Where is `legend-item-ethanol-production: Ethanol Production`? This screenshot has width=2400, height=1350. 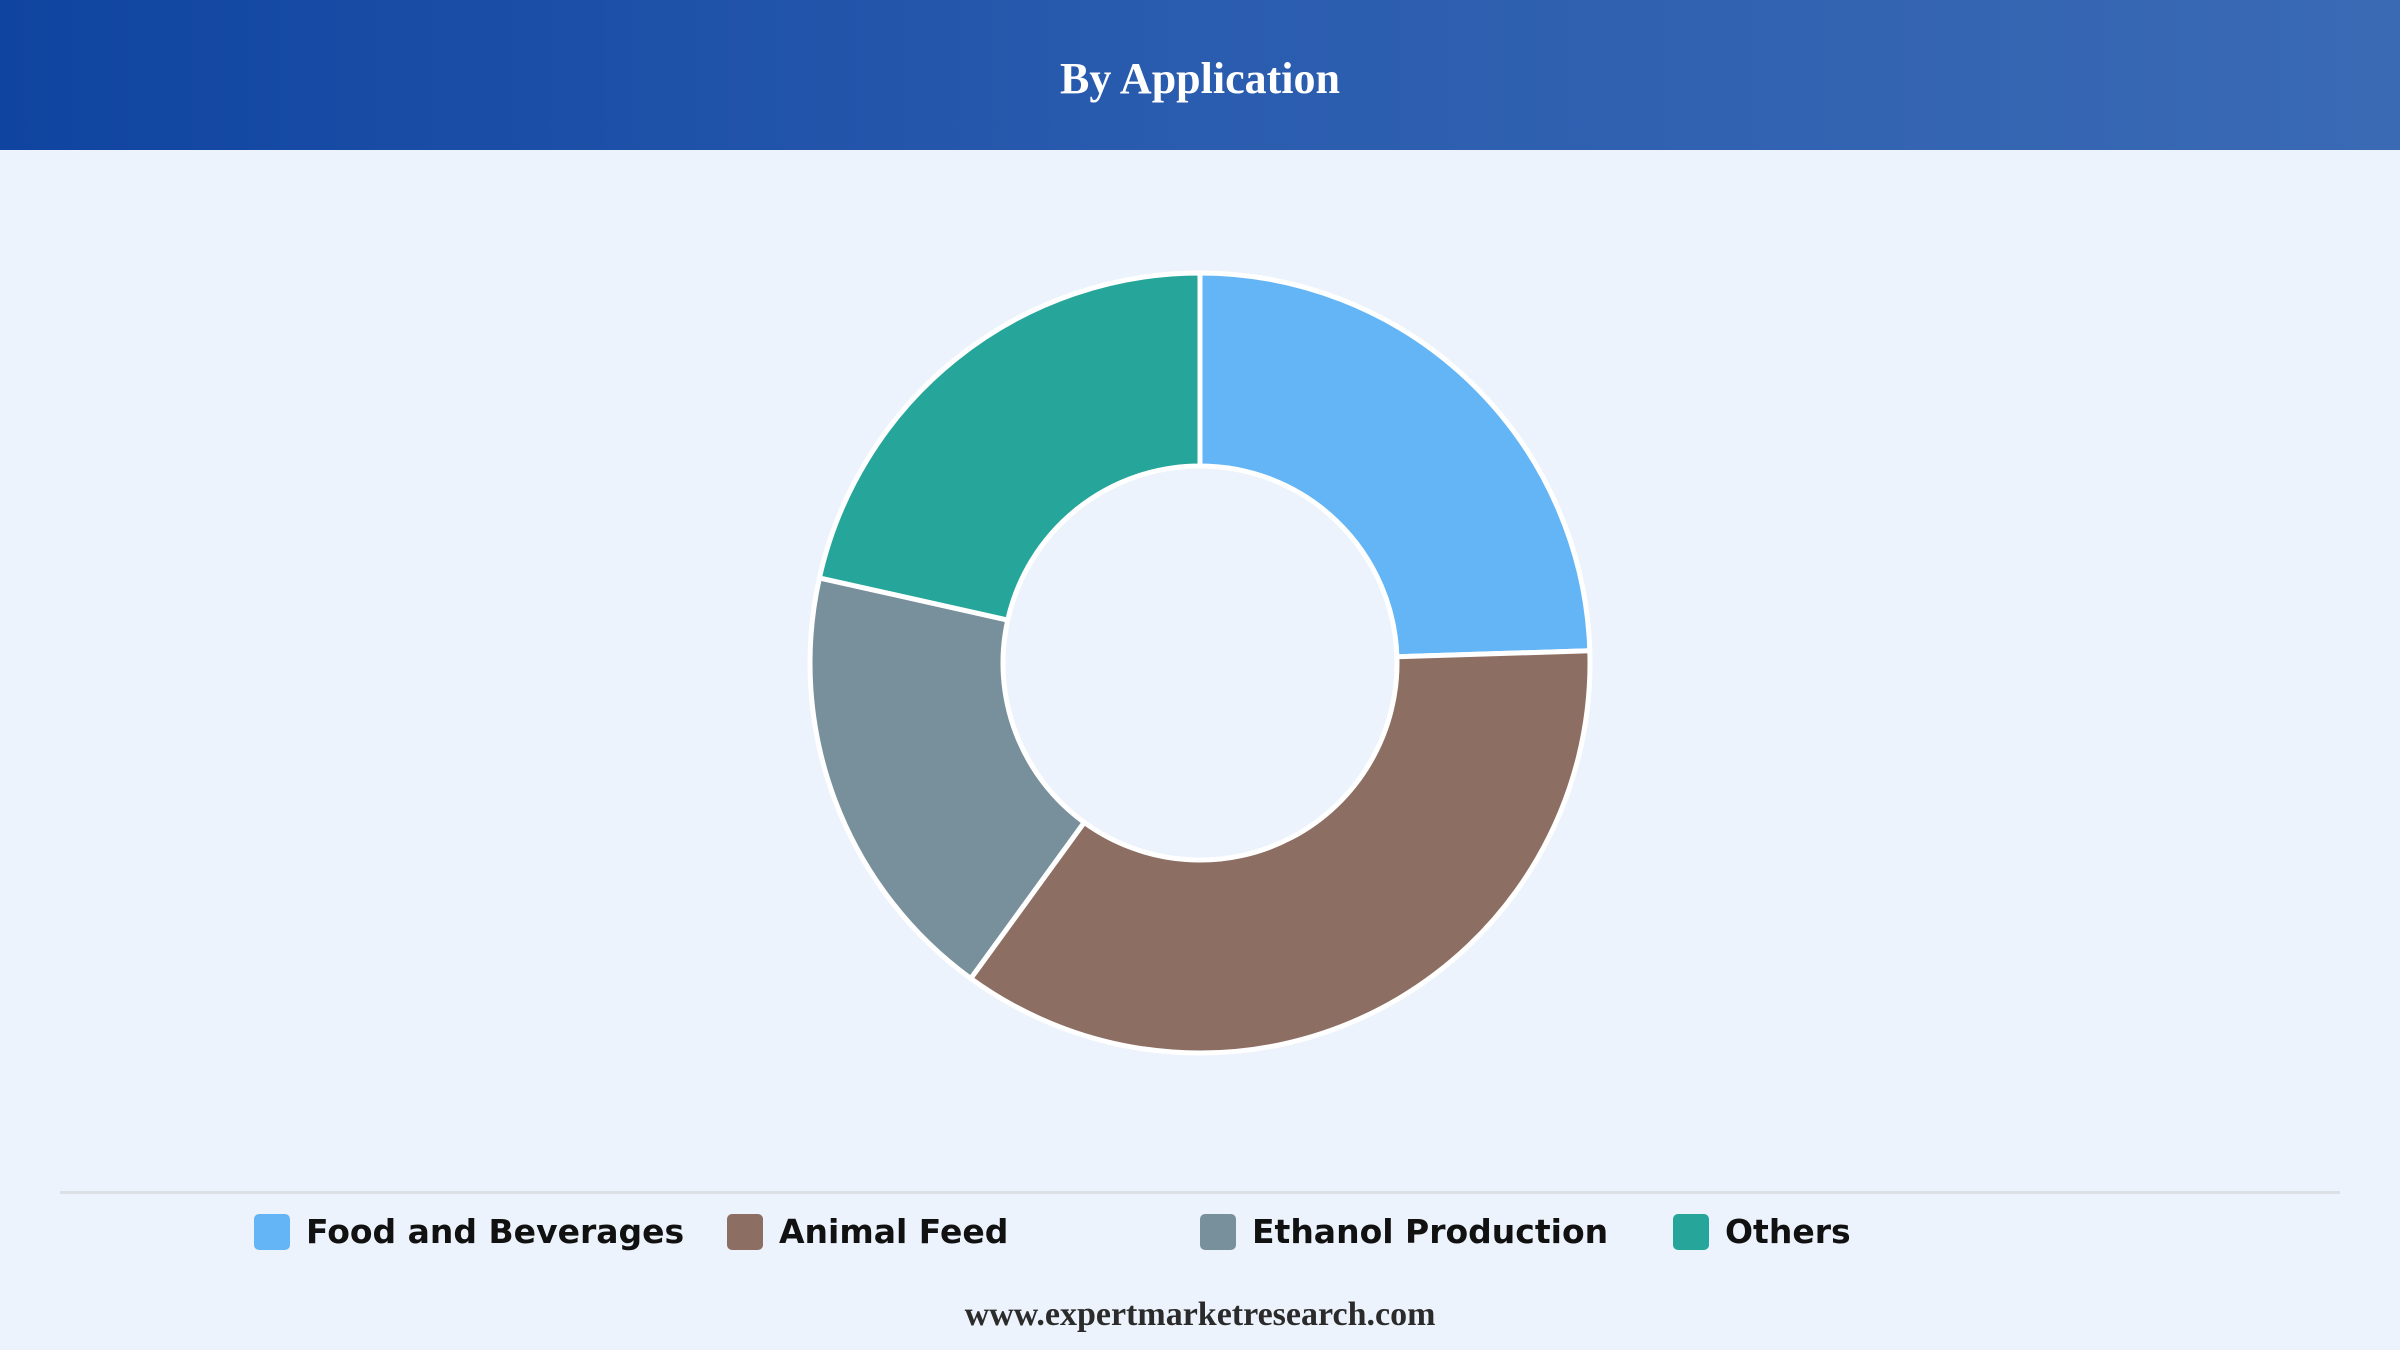
legend-item-ethanol-production: Ethanol Production is located at coordinates (1404, 1231).